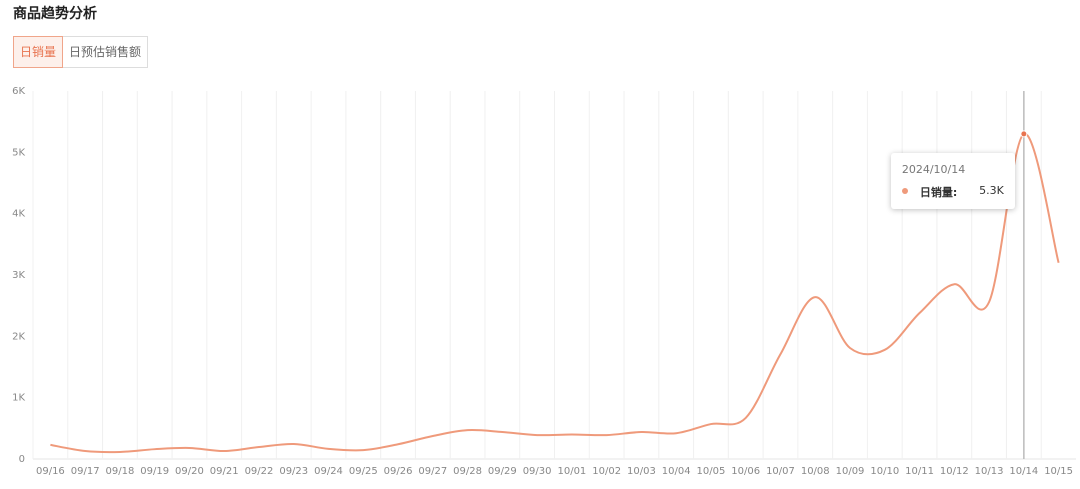 Image resolution: width=1080 pixels, height=489 pixels. I want to click on tabs: 日销量 日预估销售额, so click(81, 52).